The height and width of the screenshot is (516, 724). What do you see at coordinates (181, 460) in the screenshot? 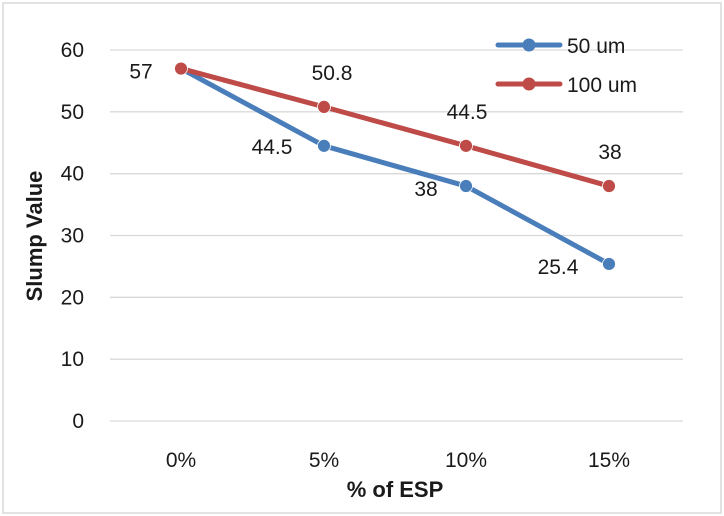
I see `x-tick-label: 0%` at bounding box center [181, 460].